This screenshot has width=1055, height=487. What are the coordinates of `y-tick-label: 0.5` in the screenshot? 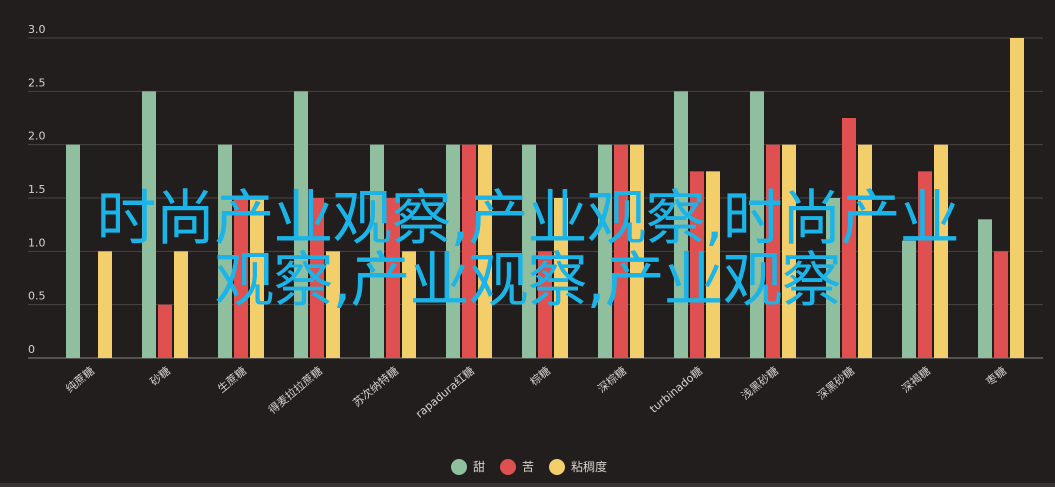 It's located at (37, 296).